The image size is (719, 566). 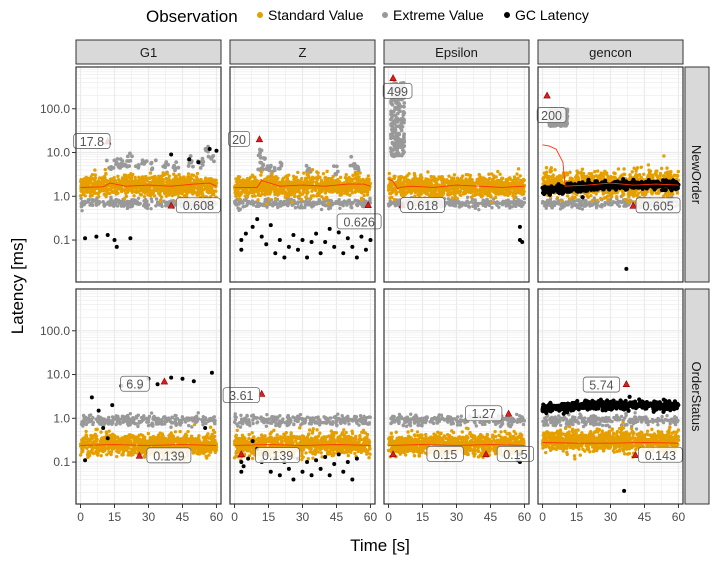 What do you see at coordinates (148, 52) in the screenshot?
I see `facet-strip-label-G1: G1` at bounding box center [148, 52].